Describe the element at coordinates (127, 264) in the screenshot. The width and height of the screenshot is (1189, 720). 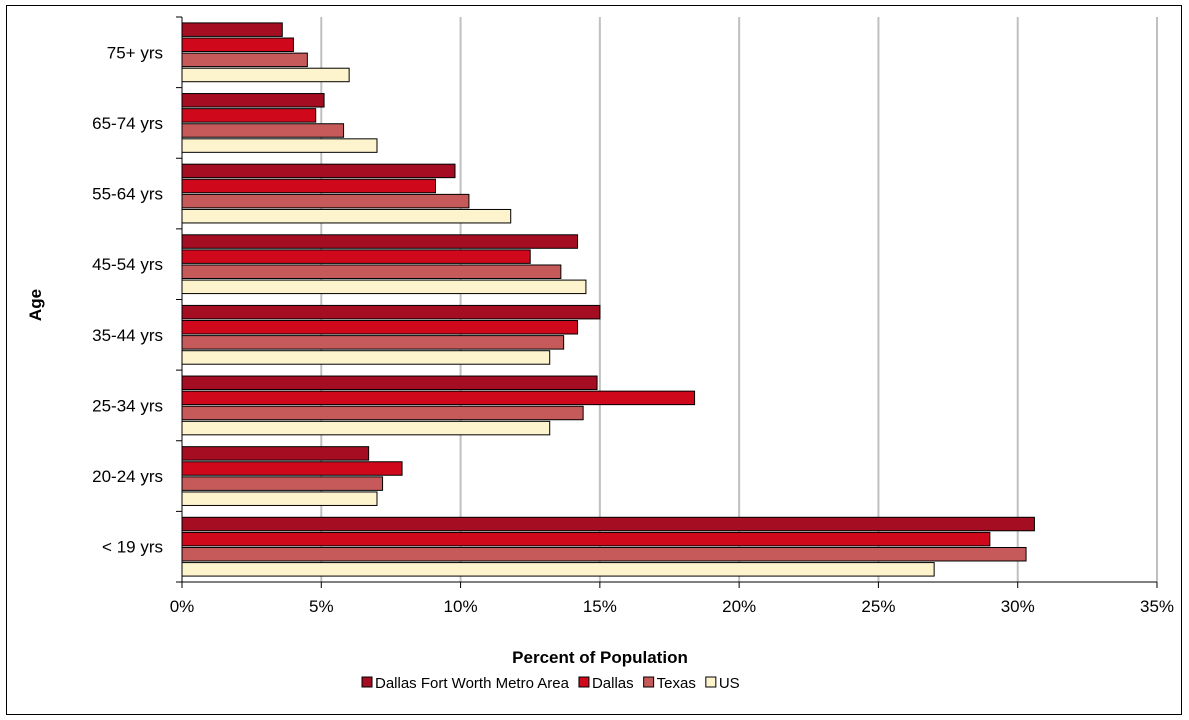
I see `y-tick-label: 45-54 yrs` at that location.